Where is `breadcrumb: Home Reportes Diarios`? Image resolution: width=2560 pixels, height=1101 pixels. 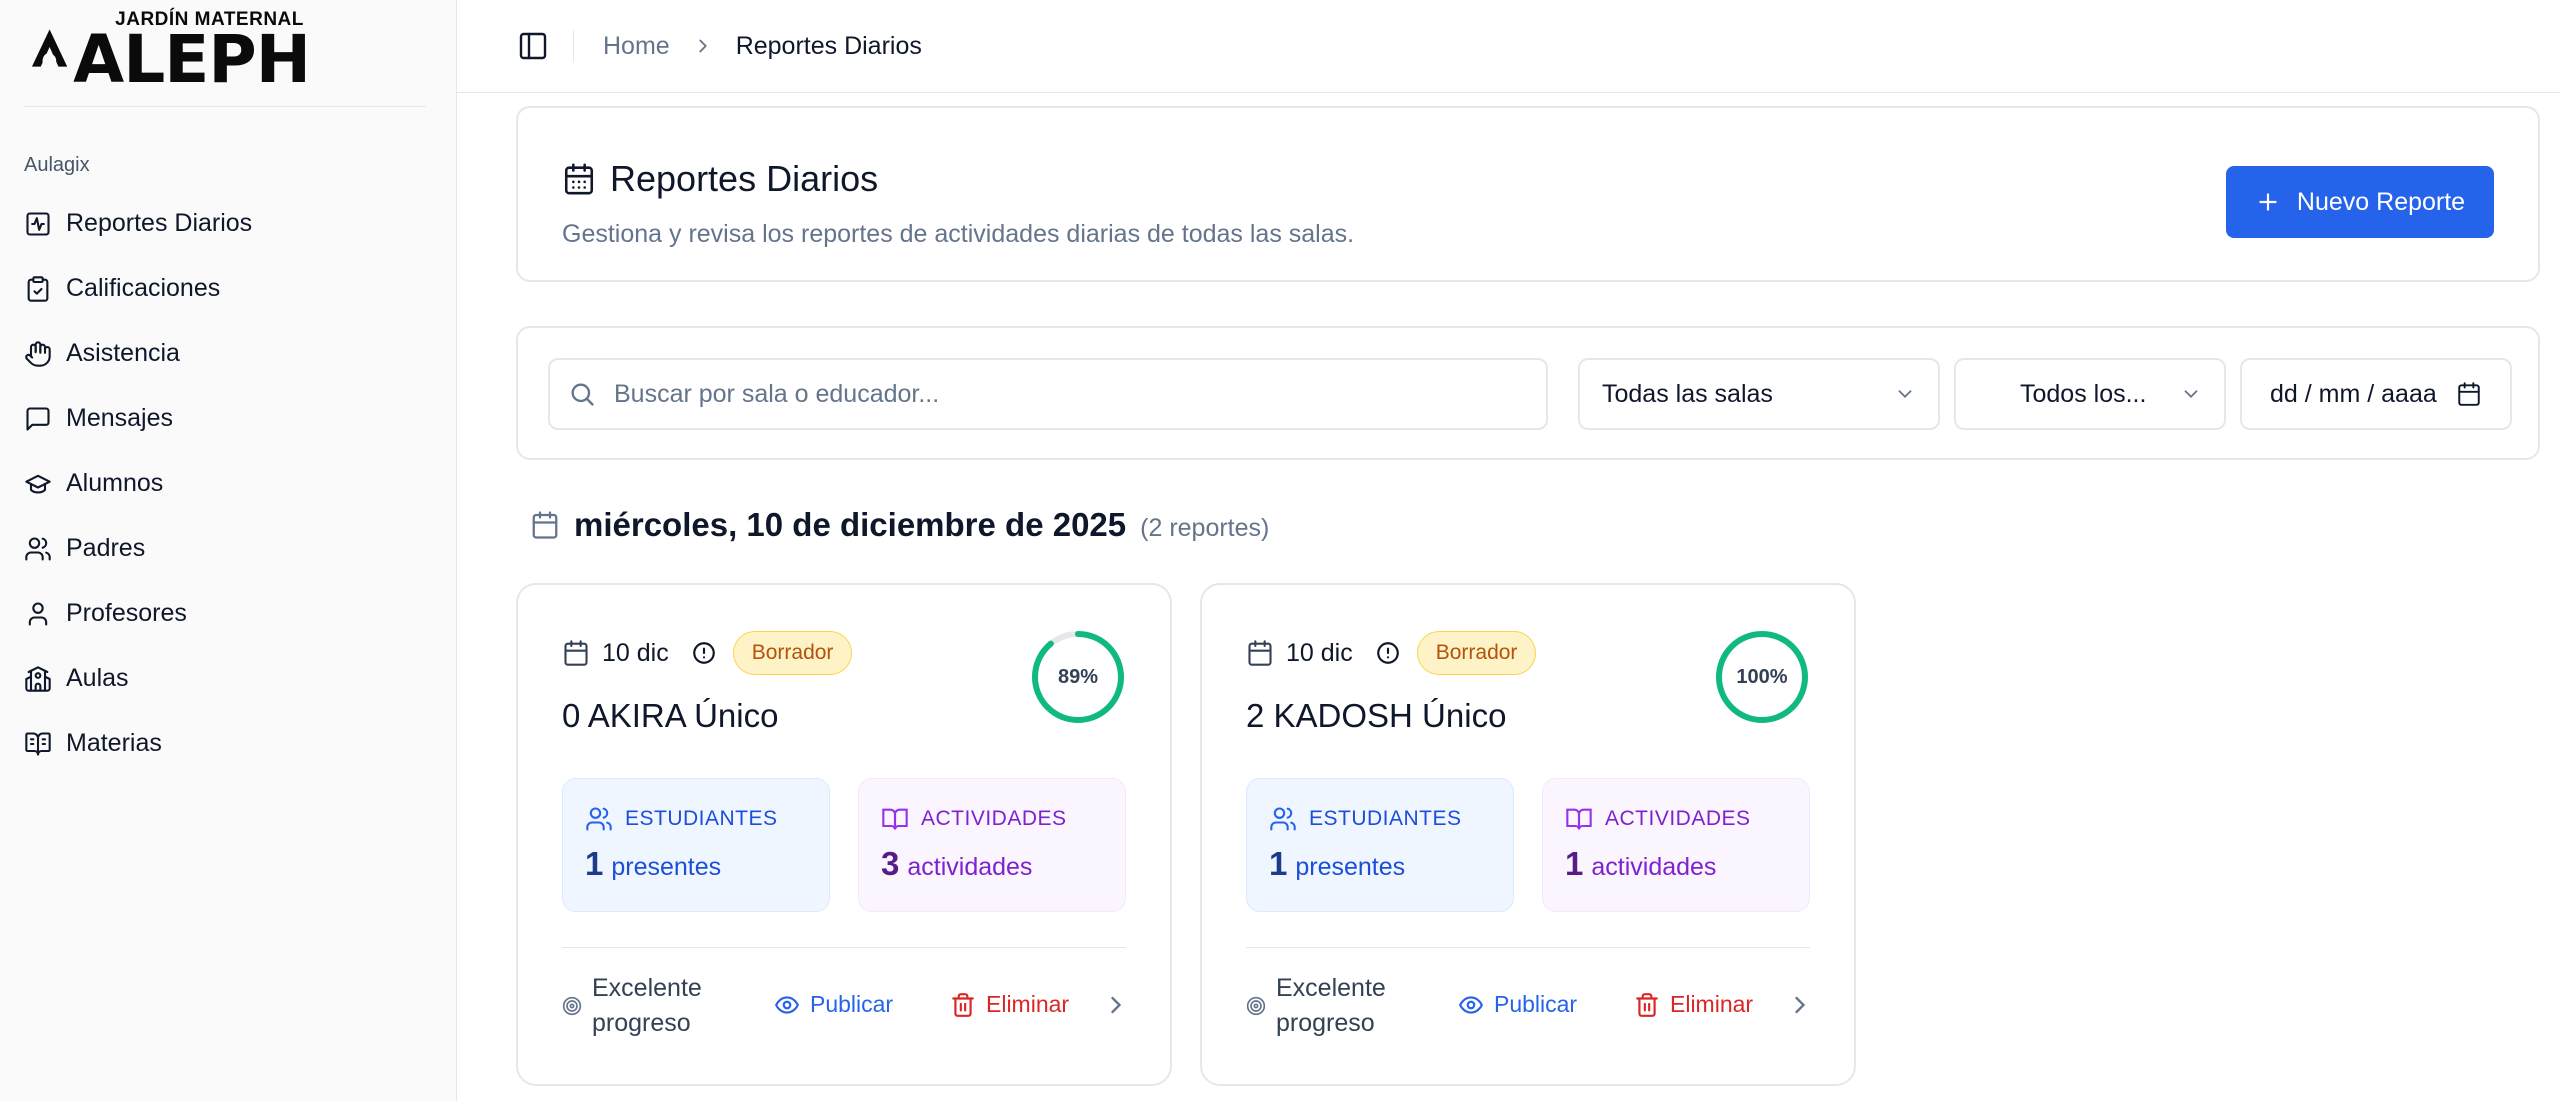
breadcrumb: Home Reportes Diarios is located at coordinates (762, 46).